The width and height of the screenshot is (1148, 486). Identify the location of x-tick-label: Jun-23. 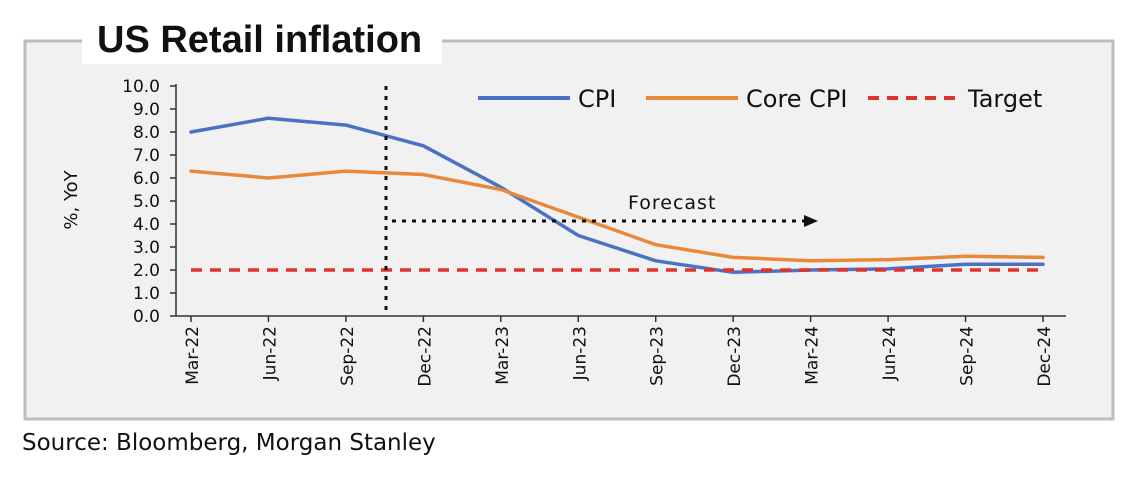
(580, 353).